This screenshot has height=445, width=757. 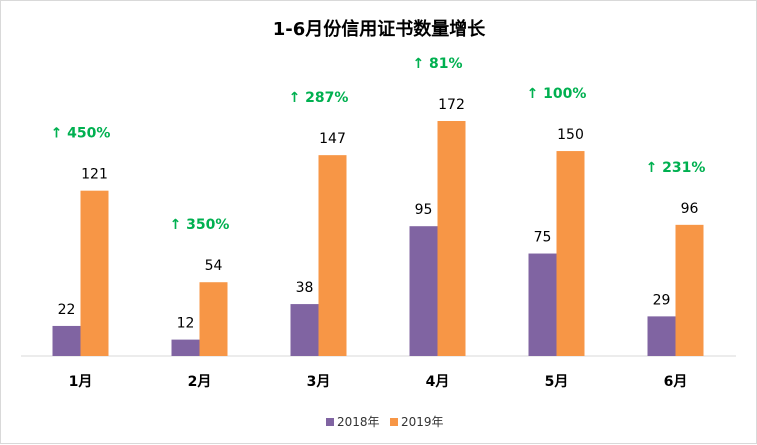 What do you see at coordinates (690, 209) in the screenshot?
I see `value-label-2019-6: 96` at bounding box center [690, 209].